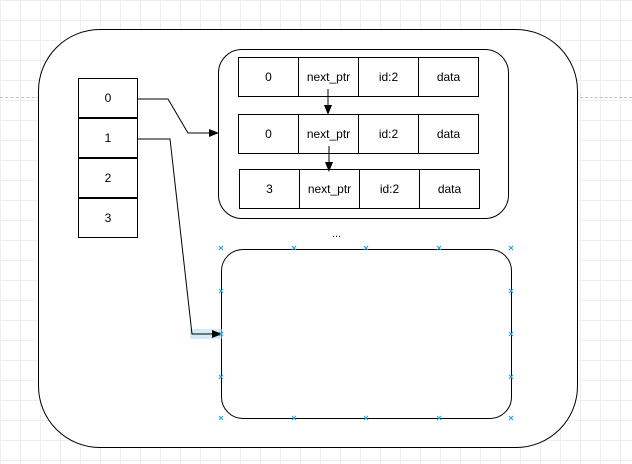 Image resolution: width=632 pixels, height=464 pixels. I want to click on node-index-cell: 3, so click(269, 189).